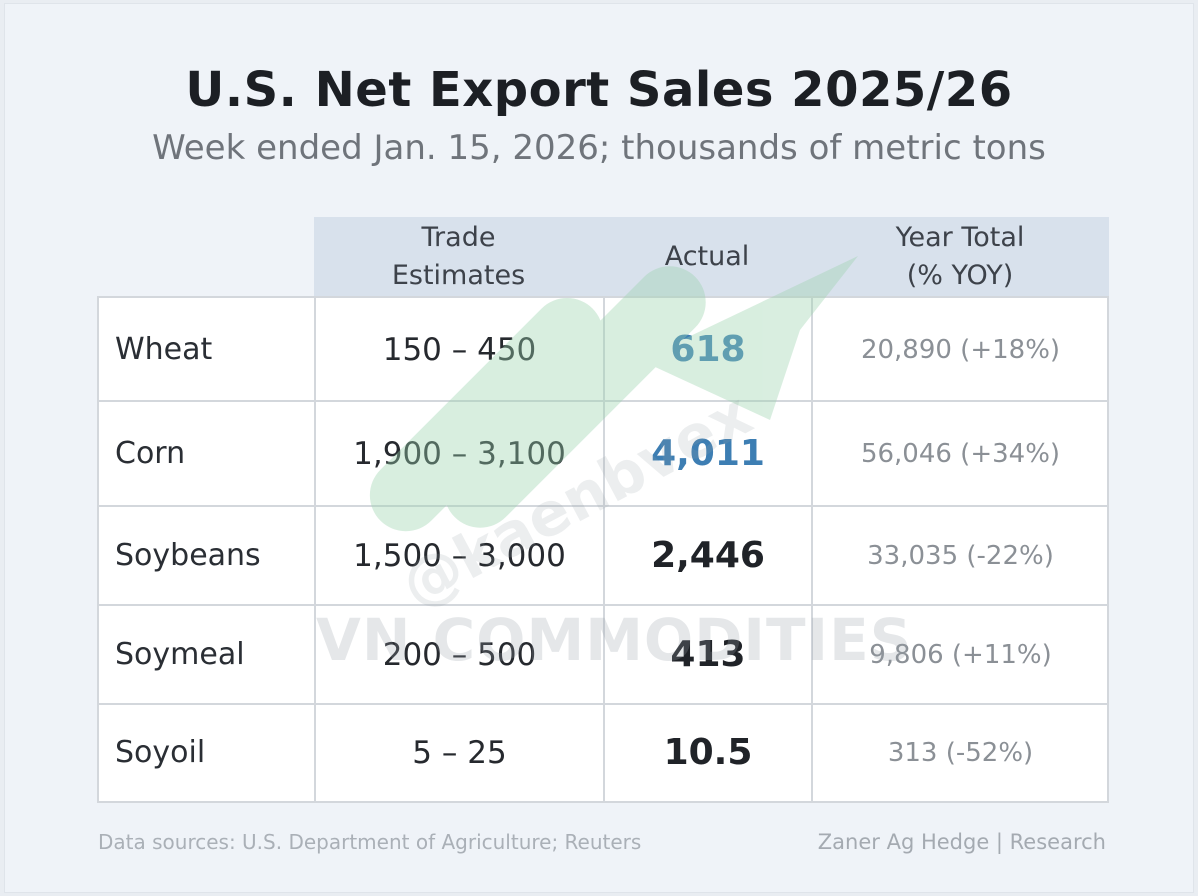 The width and height of the screenshot is (1198, 896). I want to click on header-year-total-line2: (% YOY), so click(960, 275).